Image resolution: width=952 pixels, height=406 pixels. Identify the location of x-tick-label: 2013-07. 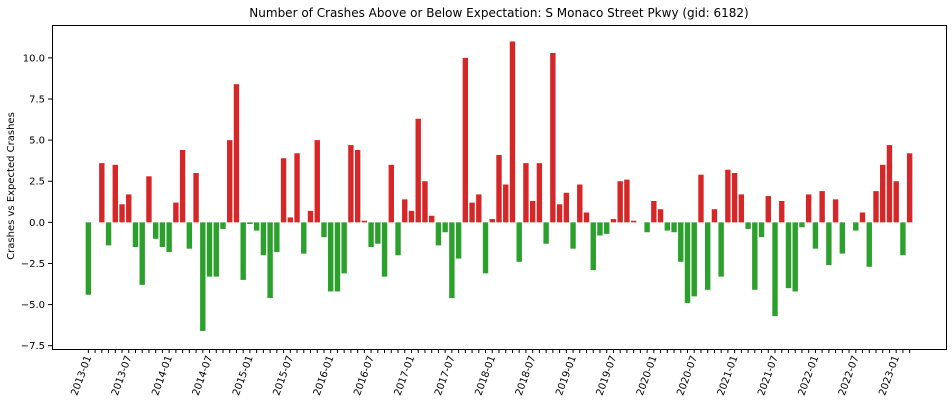
(122, 375).